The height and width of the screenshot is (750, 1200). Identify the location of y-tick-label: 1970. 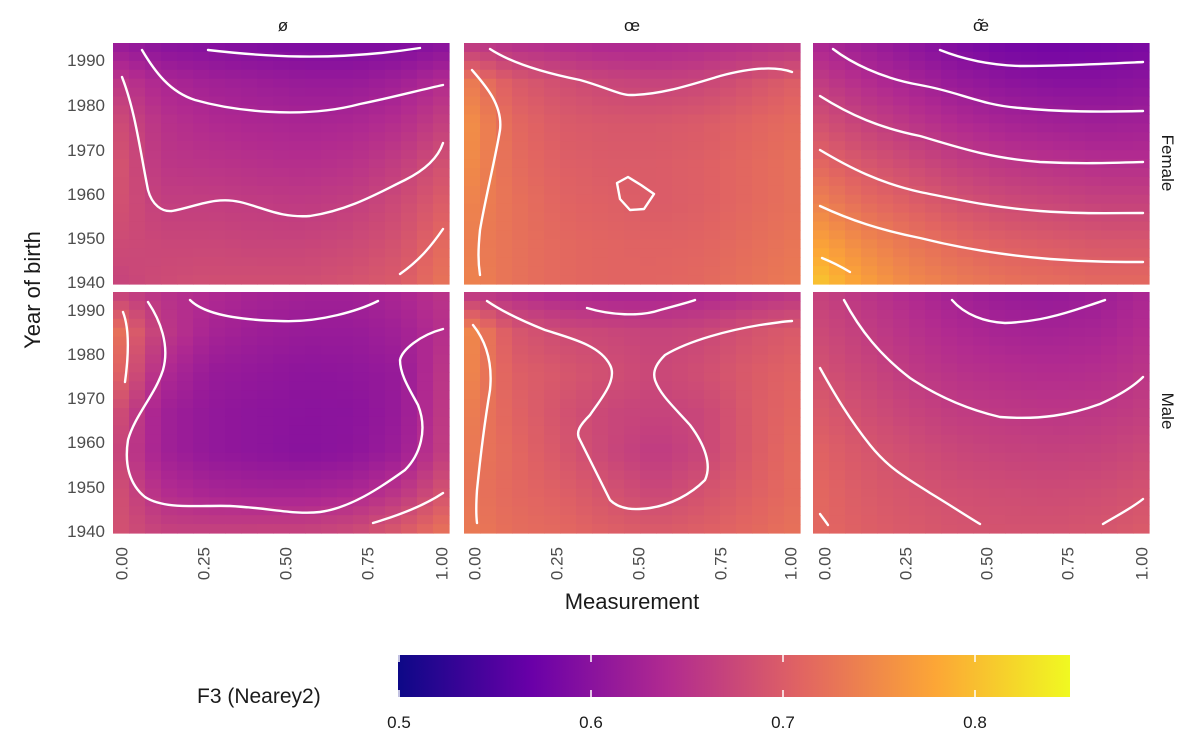
(86, 150).